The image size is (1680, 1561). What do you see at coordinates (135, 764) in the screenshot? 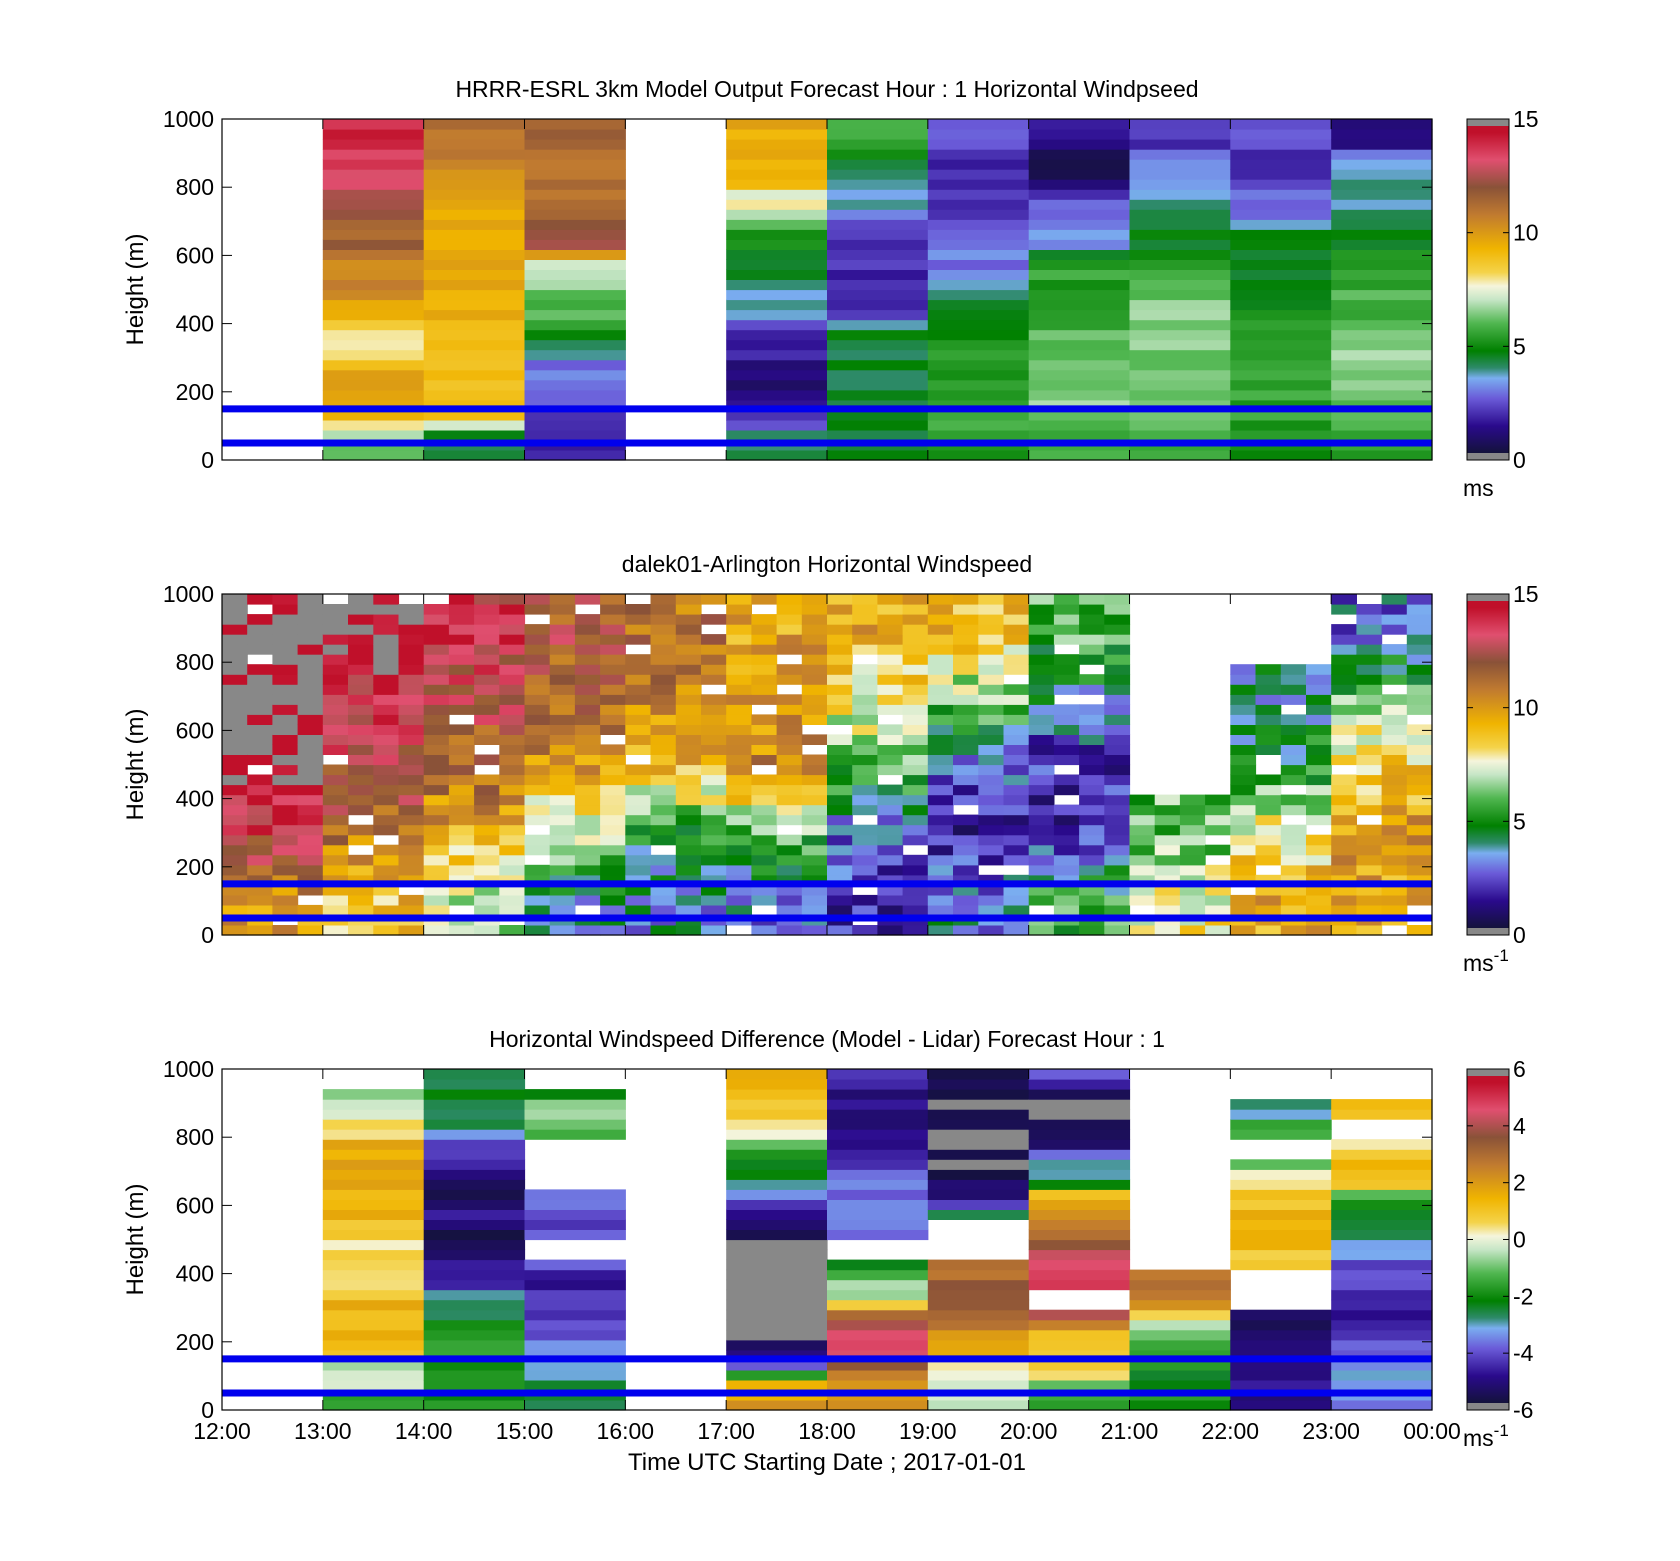
I see `y-axis-label: Height (m)` at bounding box center [135, 764].